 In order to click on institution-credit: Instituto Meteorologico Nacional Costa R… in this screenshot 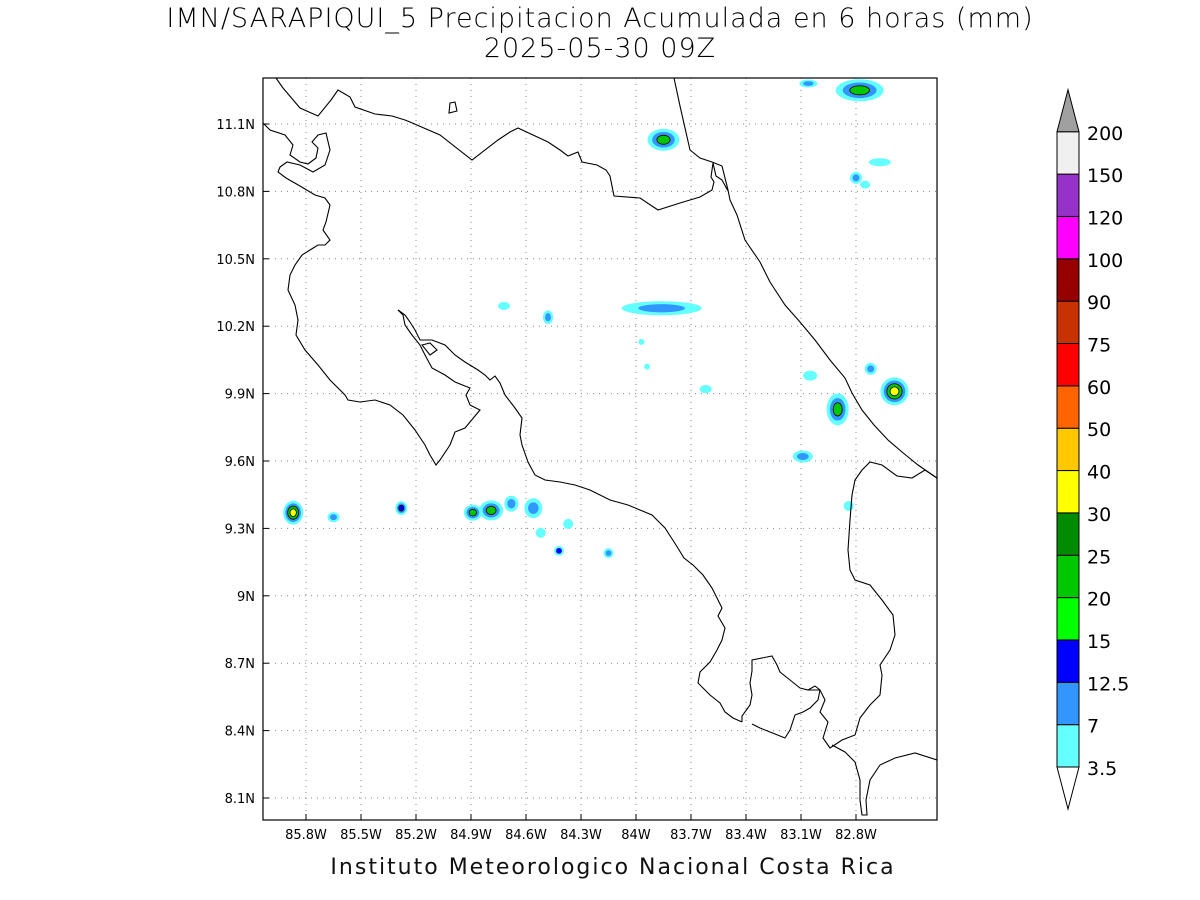, I will do `click(613, 867)`.